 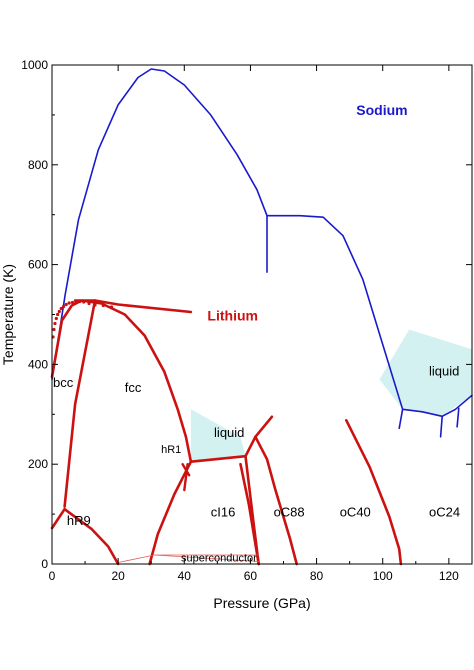 I want to click on region-label-9: oC24, so click(x=444, y=512).